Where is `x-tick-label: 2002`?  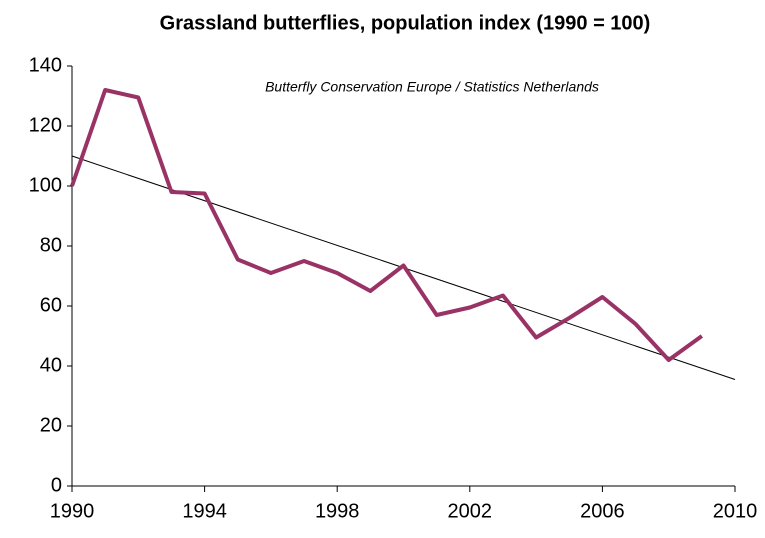 x-tick-label: 2002 is located at coordinates (470, 511).